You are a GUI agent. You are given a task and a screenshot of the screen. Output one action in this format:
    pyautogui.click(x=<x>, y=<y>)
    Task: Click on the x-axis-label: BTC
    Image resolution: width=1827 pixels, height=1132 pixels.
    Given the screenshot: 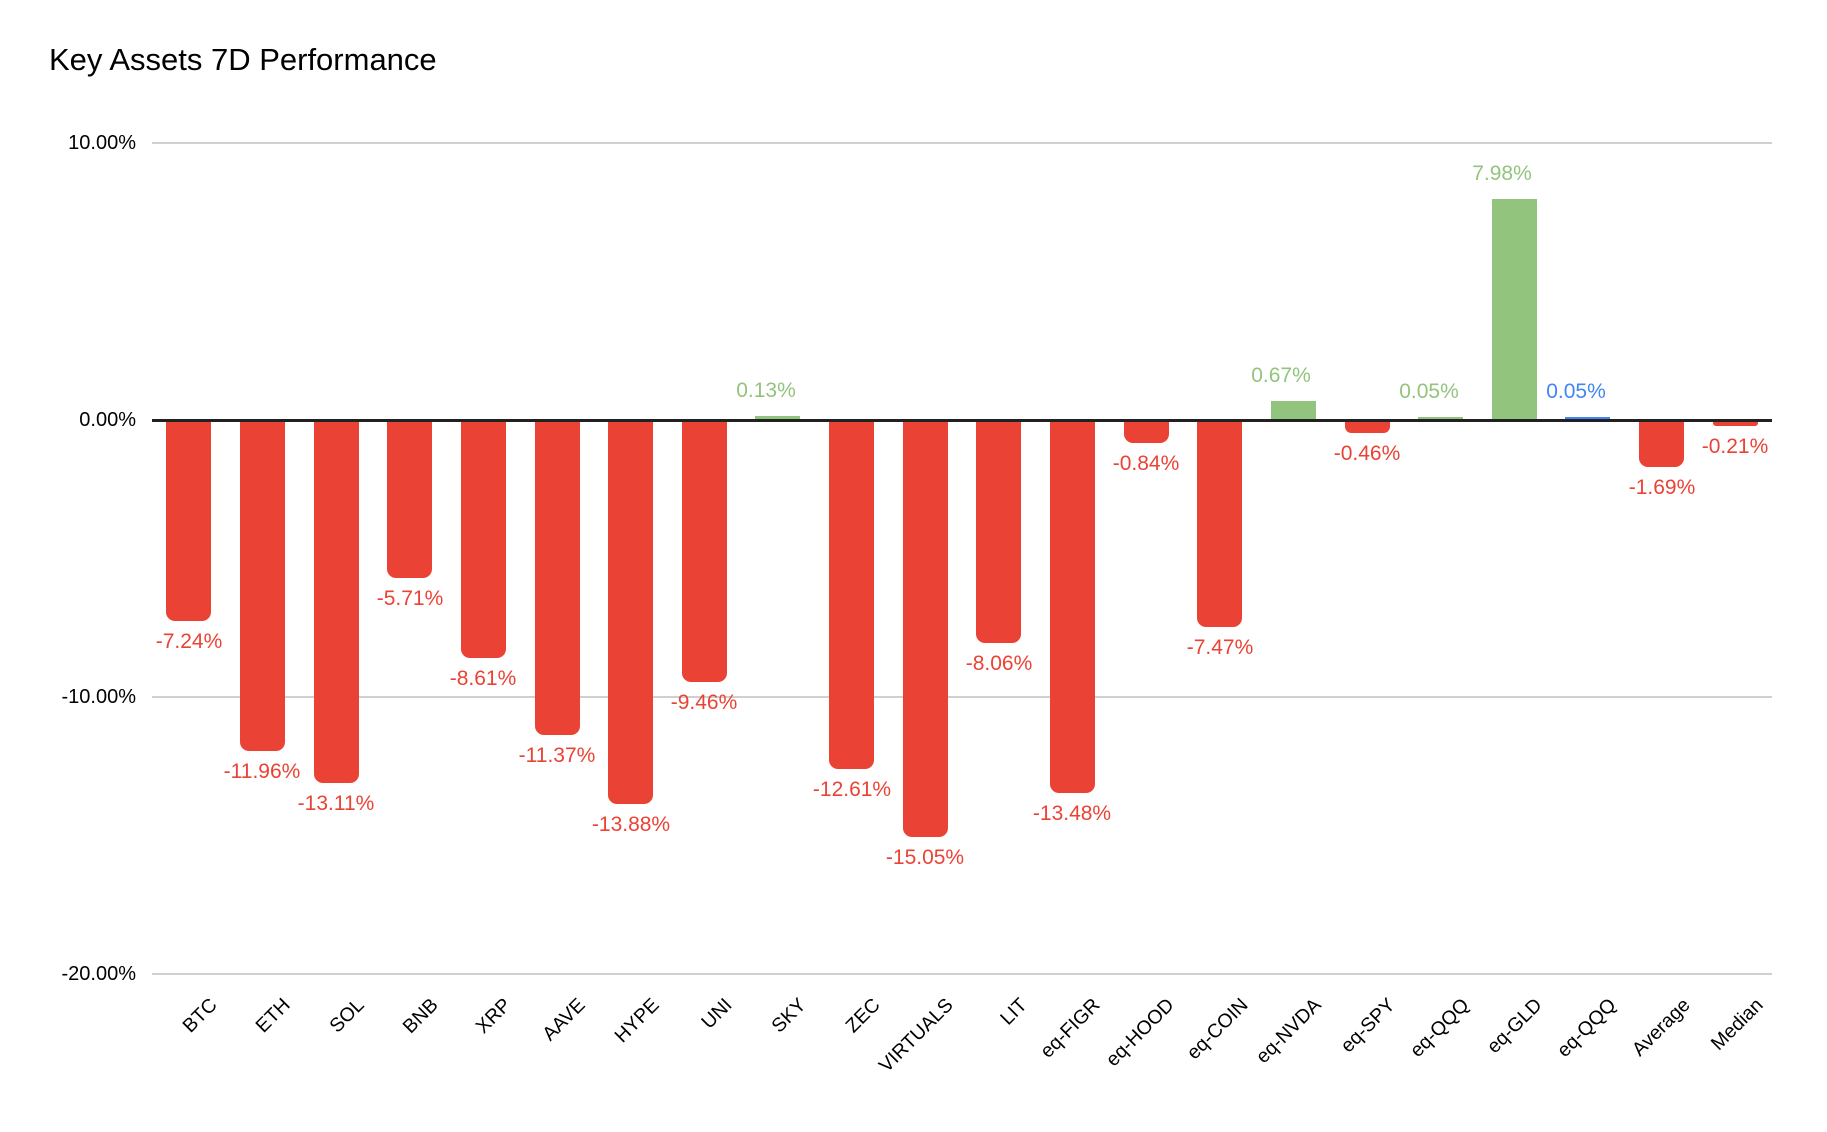 What is the action you would take?
    pyautogui.click(x=200, y=1016)
    